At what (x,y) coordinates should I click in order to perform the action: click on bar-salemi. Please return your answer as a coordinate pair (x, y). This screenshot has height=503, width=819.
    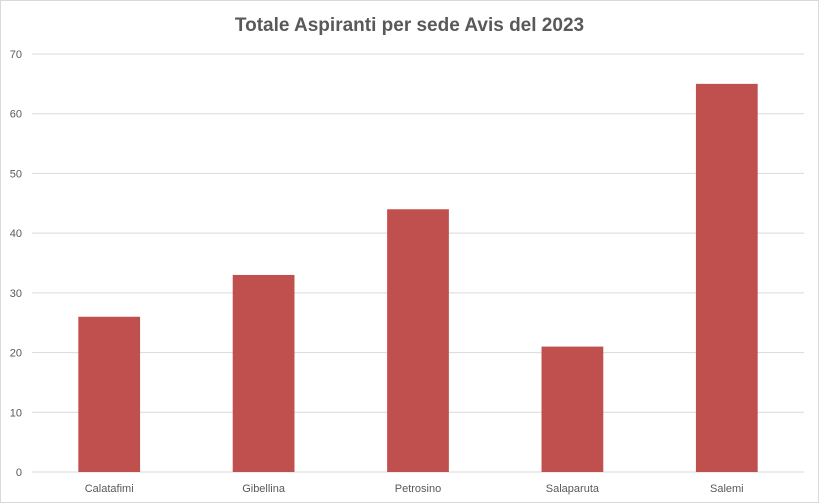
    Looking at the image, I should click on (726, 277).